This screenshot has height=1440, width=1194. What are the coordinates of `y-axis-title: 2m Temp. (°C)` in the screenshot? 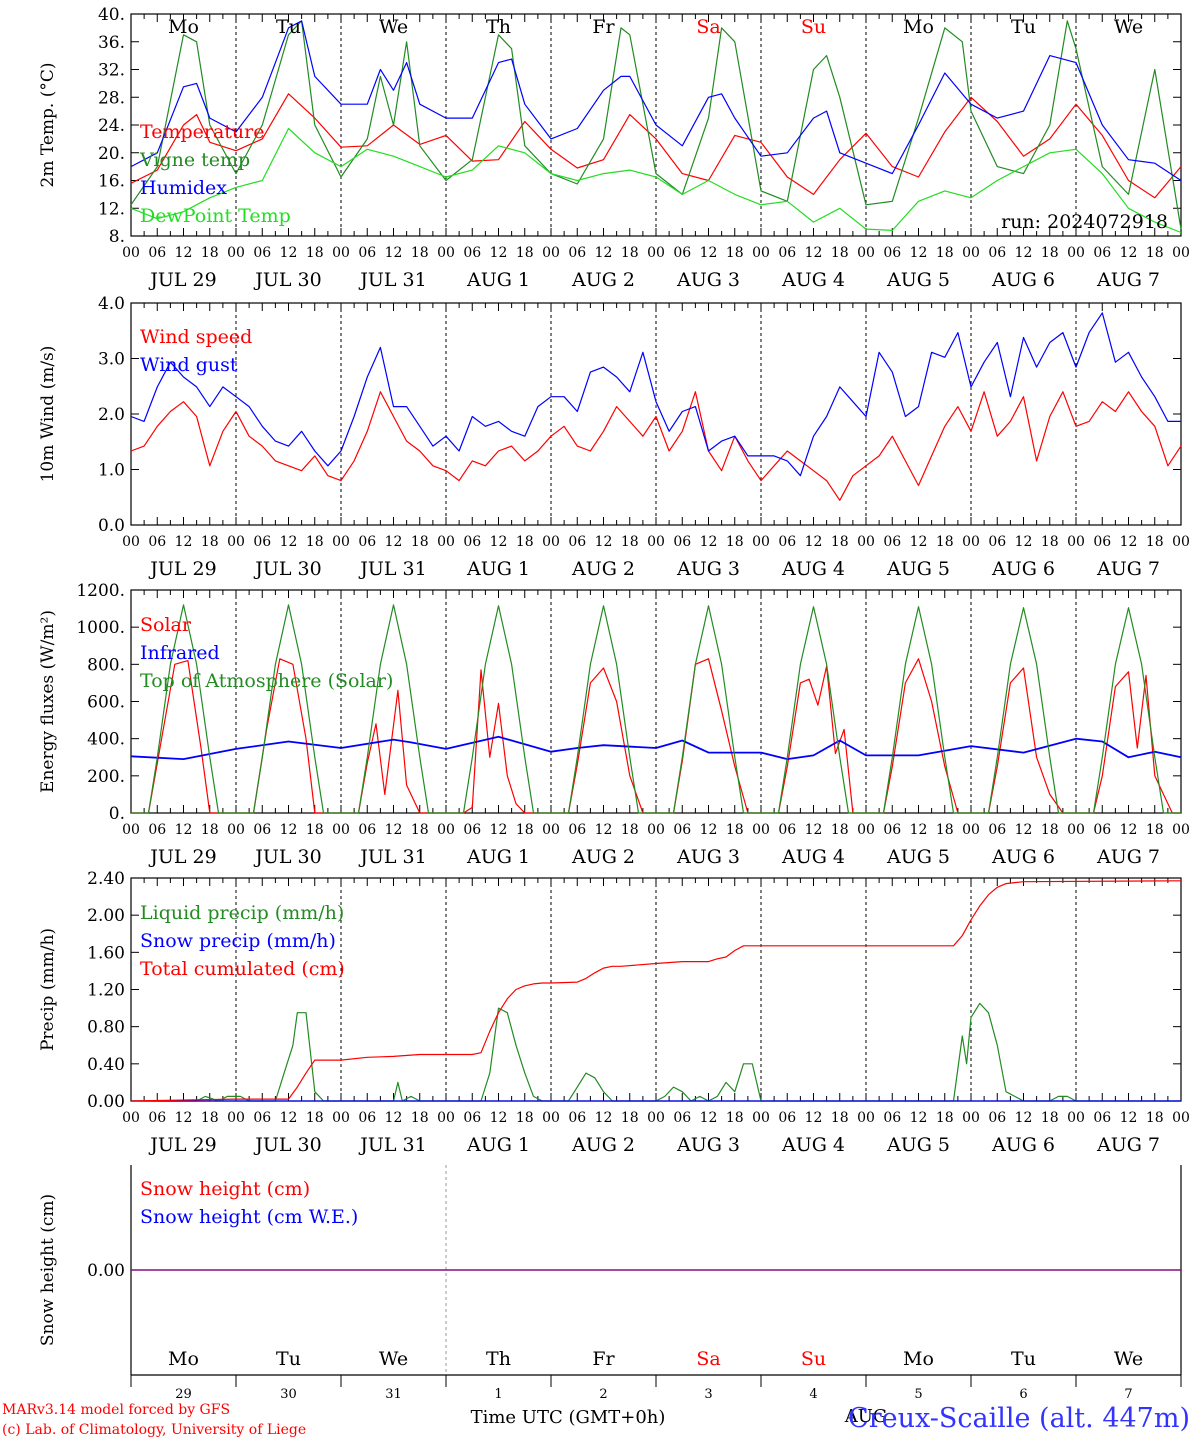 It's located at (48, 124).